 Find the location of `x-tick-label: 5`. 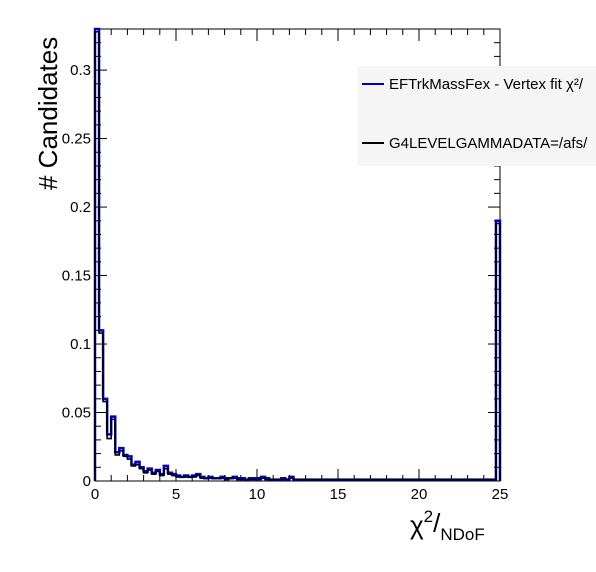

x-tick-label: 5 is located at coordinates (176, 494).